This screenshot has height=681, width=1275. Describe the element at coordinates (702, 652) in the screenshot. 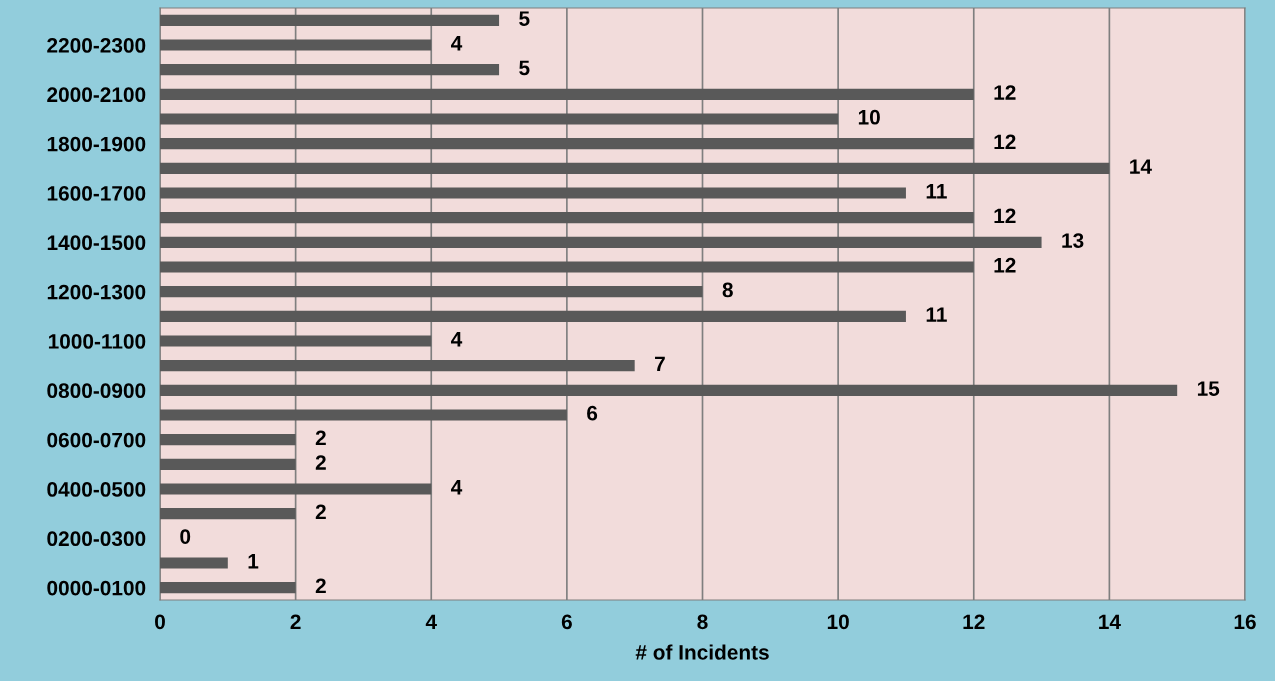

I see `x-axis-title: # of Incidents` at that location.